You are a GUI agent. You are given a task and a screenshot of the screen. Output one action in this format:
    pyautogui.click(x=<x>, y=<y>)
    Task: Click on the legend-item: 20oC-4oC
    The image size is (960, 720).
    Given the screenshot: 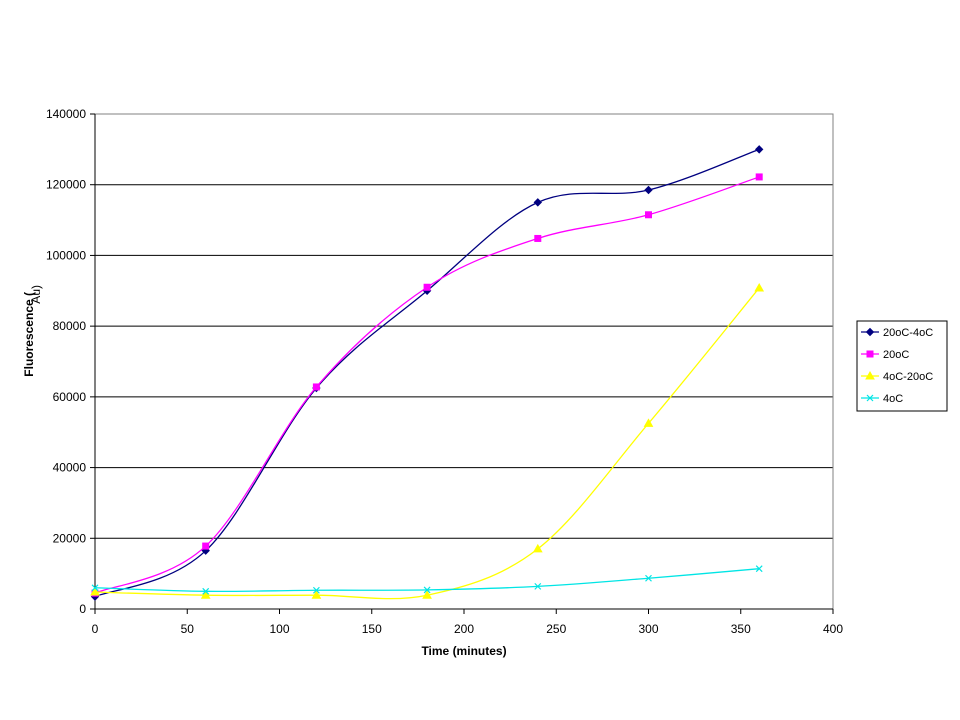 What is the action you would take?
    pyautogui.click(x=897, y=333)
    